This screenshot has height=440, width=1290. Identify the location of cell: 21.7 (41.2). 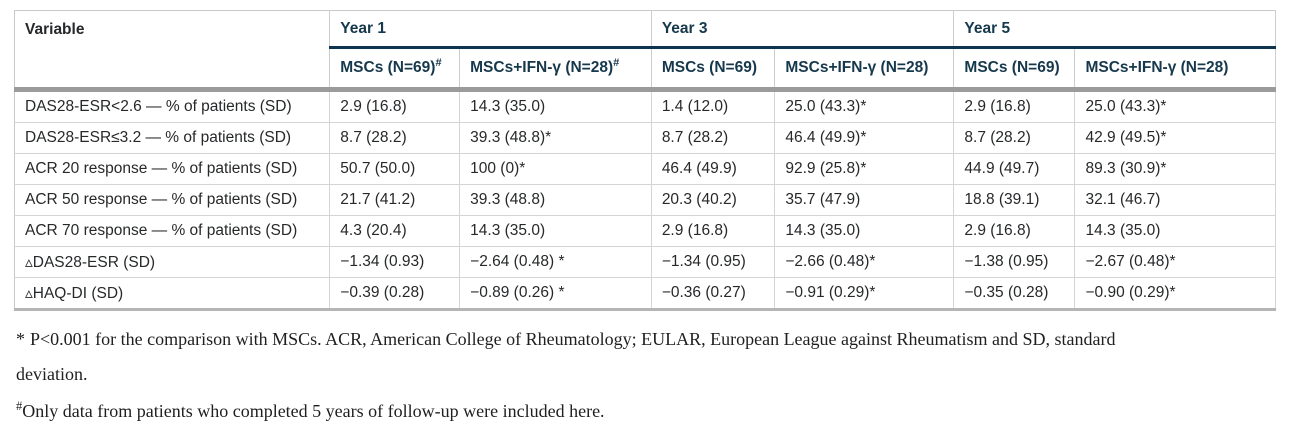
(395, 200).